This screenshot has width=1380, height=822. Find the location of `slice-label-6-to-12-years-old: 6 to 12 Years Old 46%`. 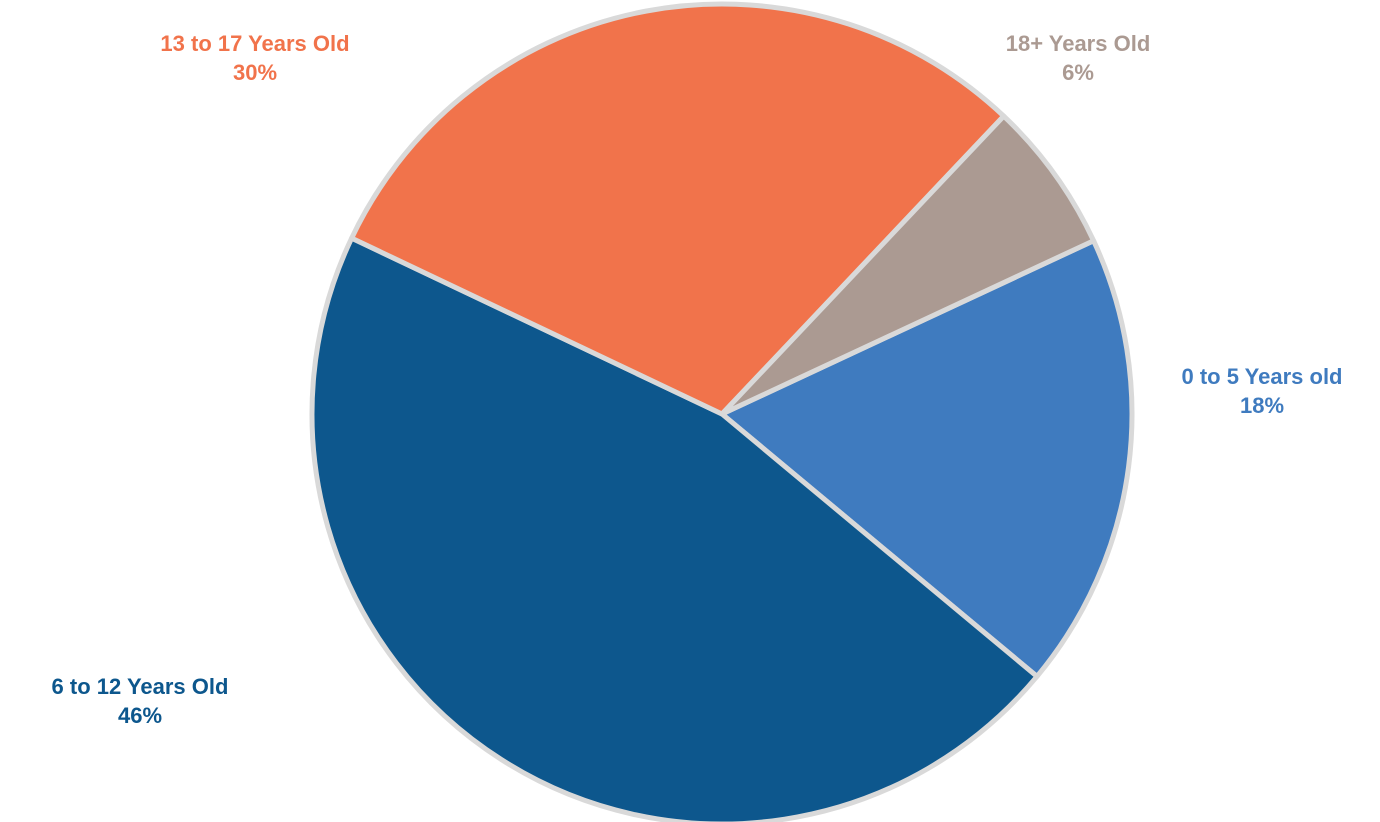

slice-label-6-to-12-years-old: 6 to 12 Years Old 46% is located at coordinates (140, 701).